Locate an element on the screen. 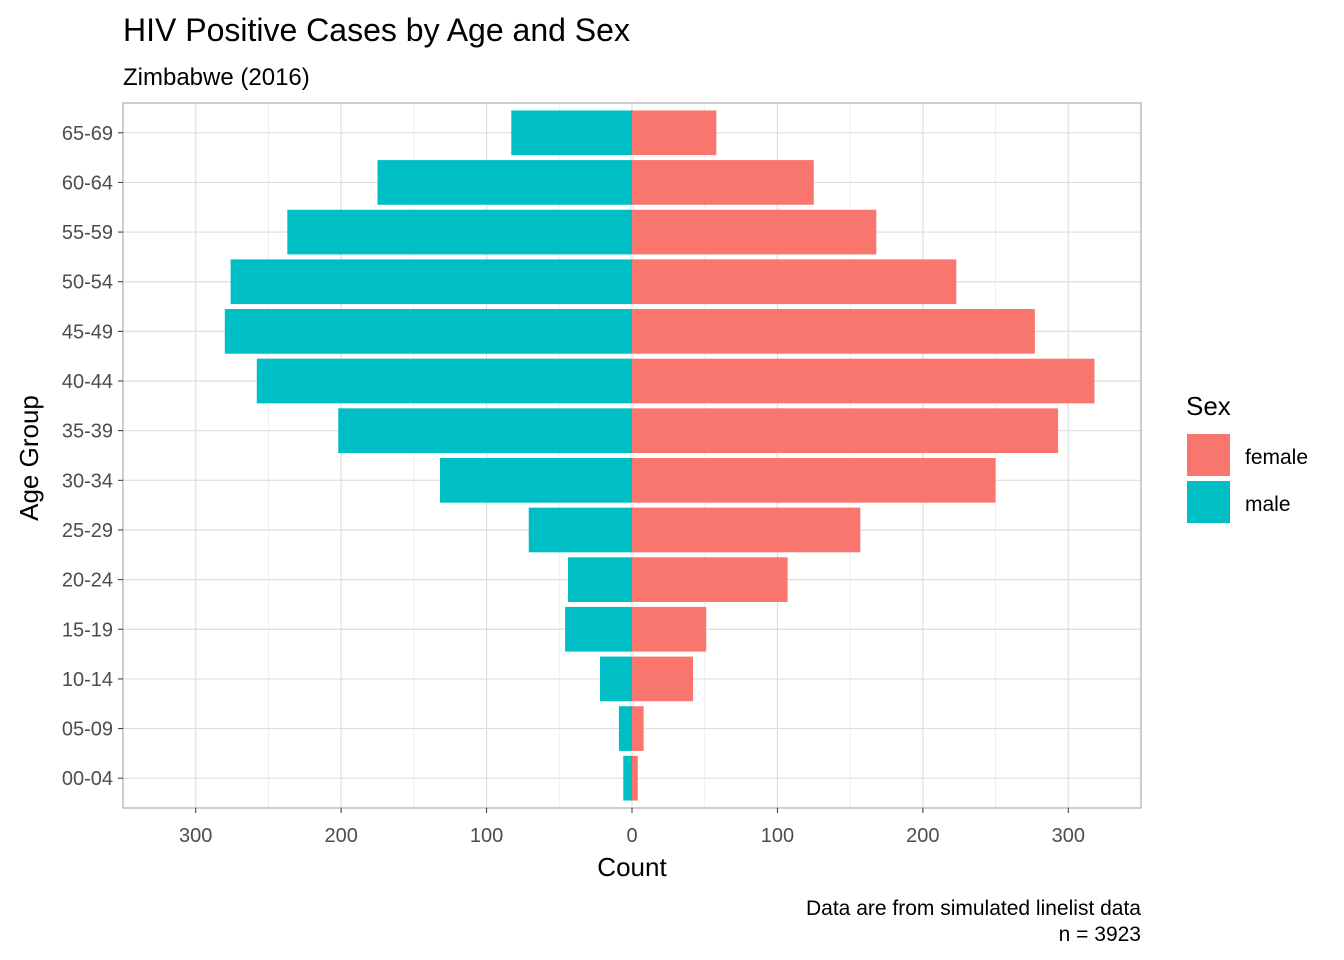  legend-label-female: female is located at coordinates (1276, 457).